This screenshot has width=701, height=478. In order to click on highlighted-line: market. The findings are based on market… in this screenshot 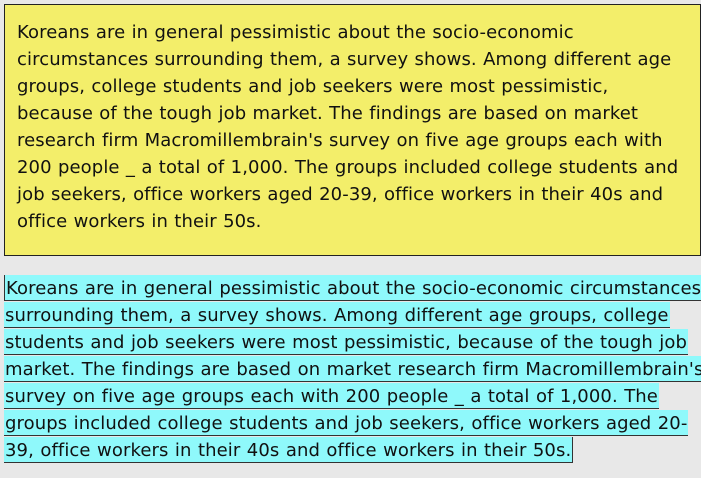, I will do `click(352, 369)`.